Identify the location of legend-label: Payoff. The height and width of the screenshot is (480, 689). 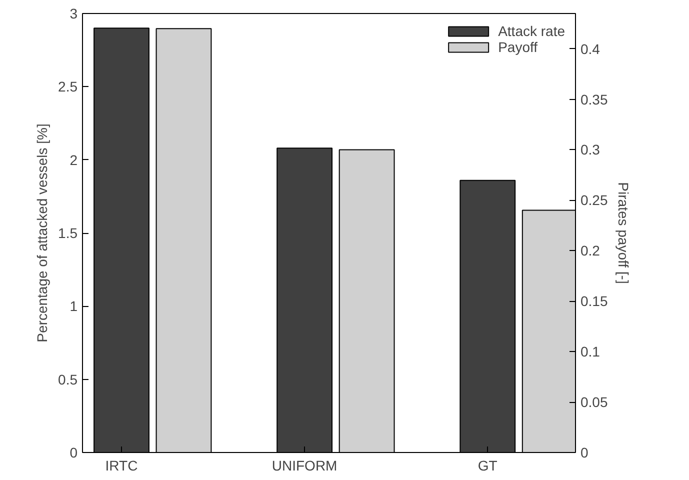
(518, 47).